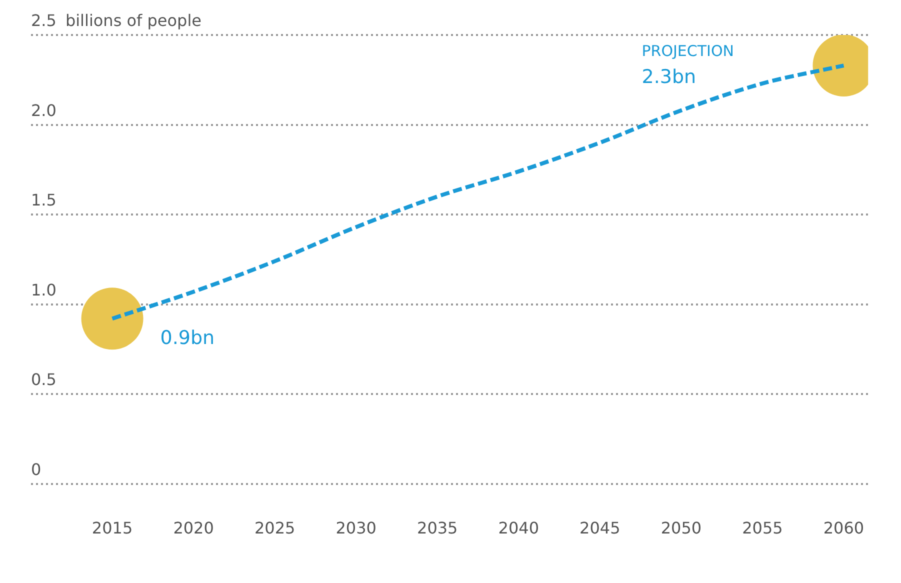 This screenshot has height=583, width=901. Describe the element at coordinates (43, 20) in the screenshot. I see `y-tick-label: 2.5` at that location.